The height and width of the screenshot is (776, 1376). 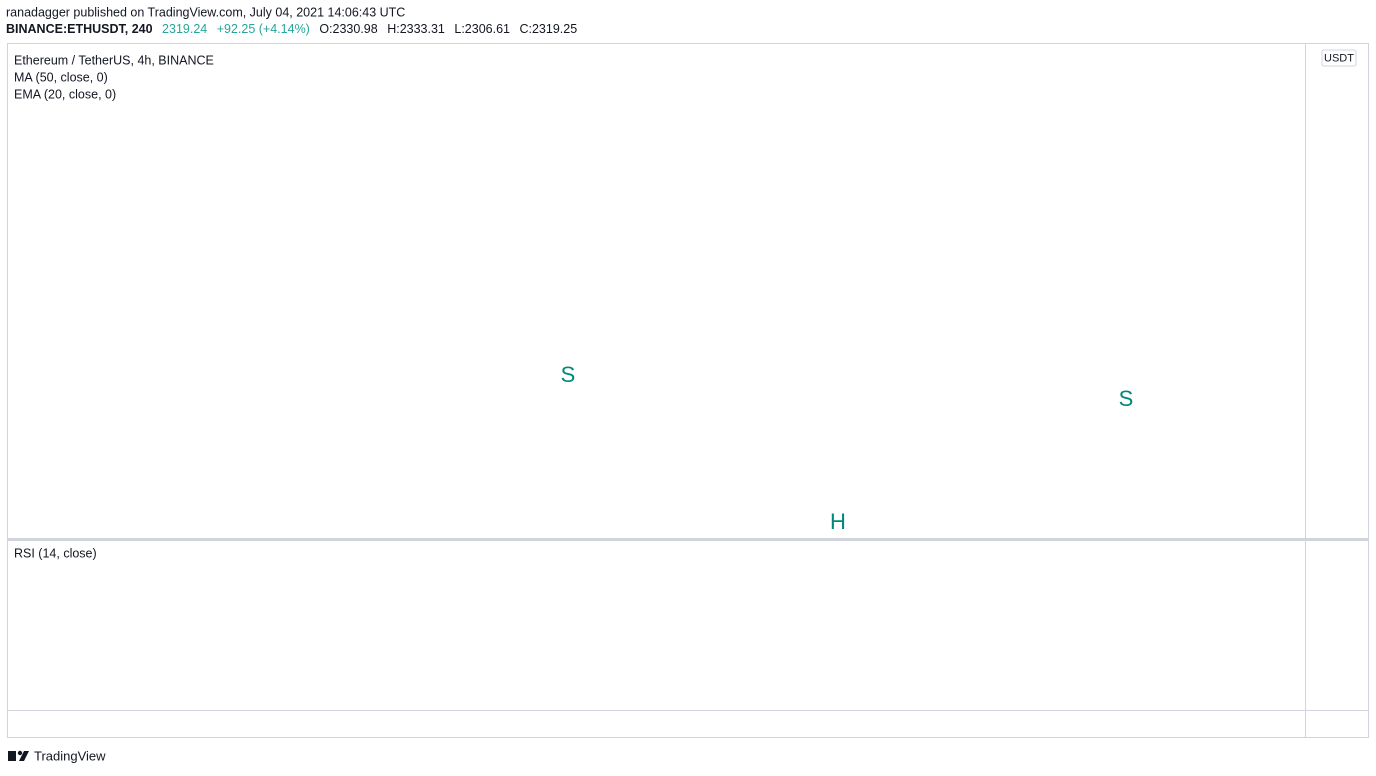 I want to click on ohlc-open: O:2330.98, so click(x=348, y=29).